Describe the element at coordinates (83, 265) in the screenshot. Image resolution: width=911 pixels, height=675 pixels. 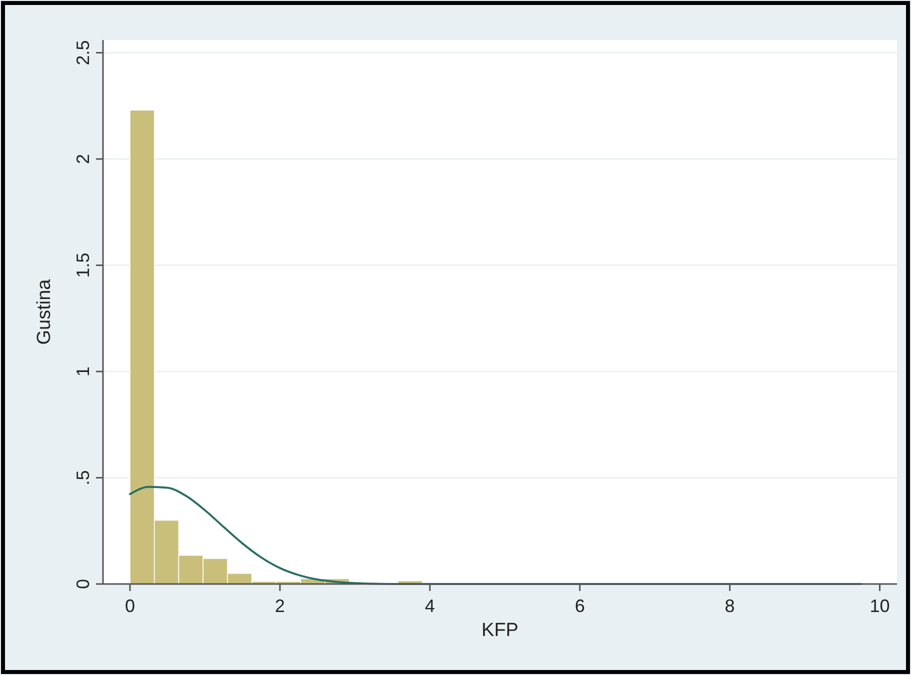
I see `y-tick-label: 1.5` at that location.